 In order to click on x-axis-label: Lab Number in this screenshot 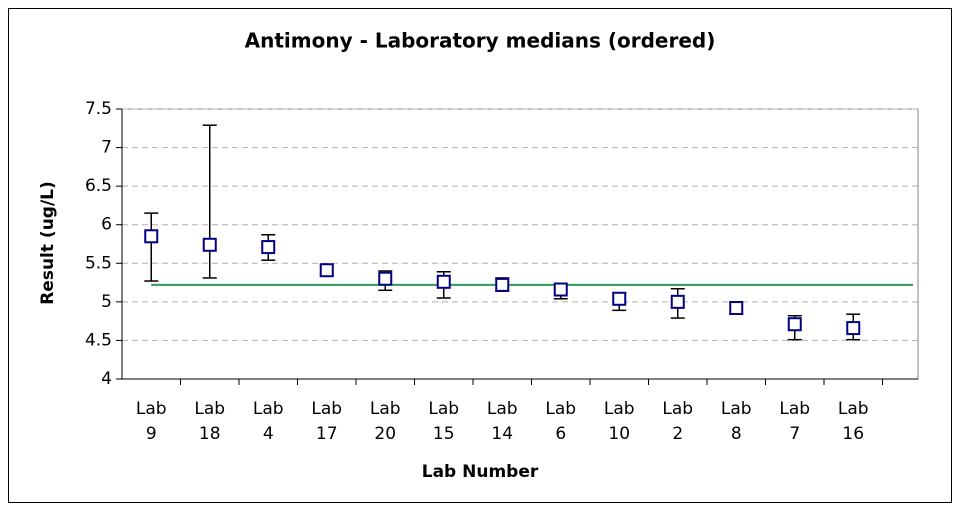, I will do `click(480, 472)`.